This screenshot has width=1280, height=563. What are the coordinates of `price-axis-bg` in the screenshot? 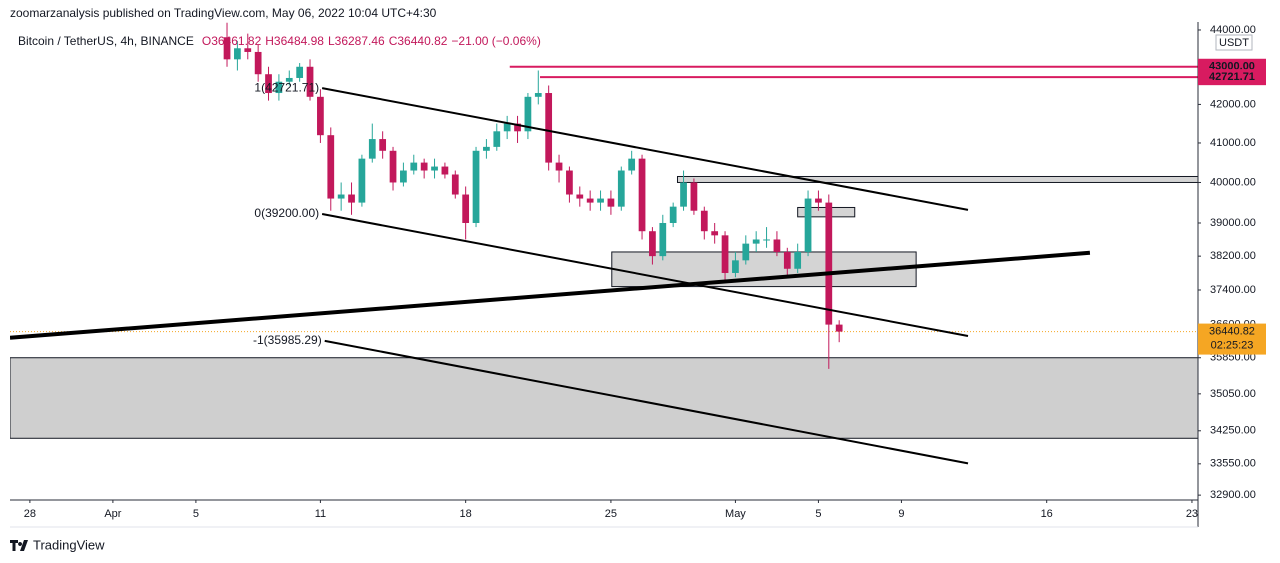 It's located at (1239, 274).